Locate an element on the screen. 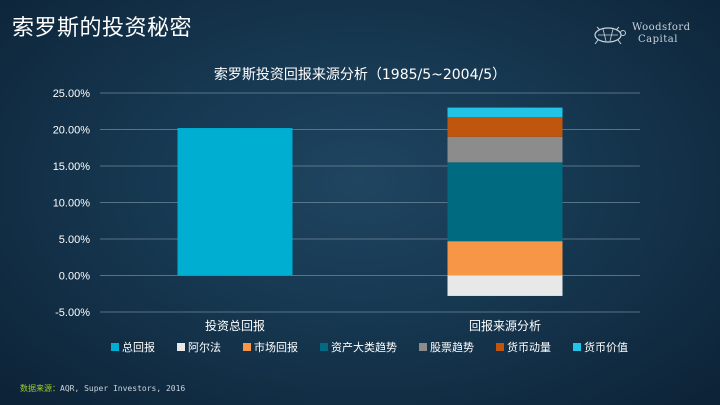 The width and height of the screenshot is (720, 405). legend-label: 货币价值 is located at coordinates (606, 347).